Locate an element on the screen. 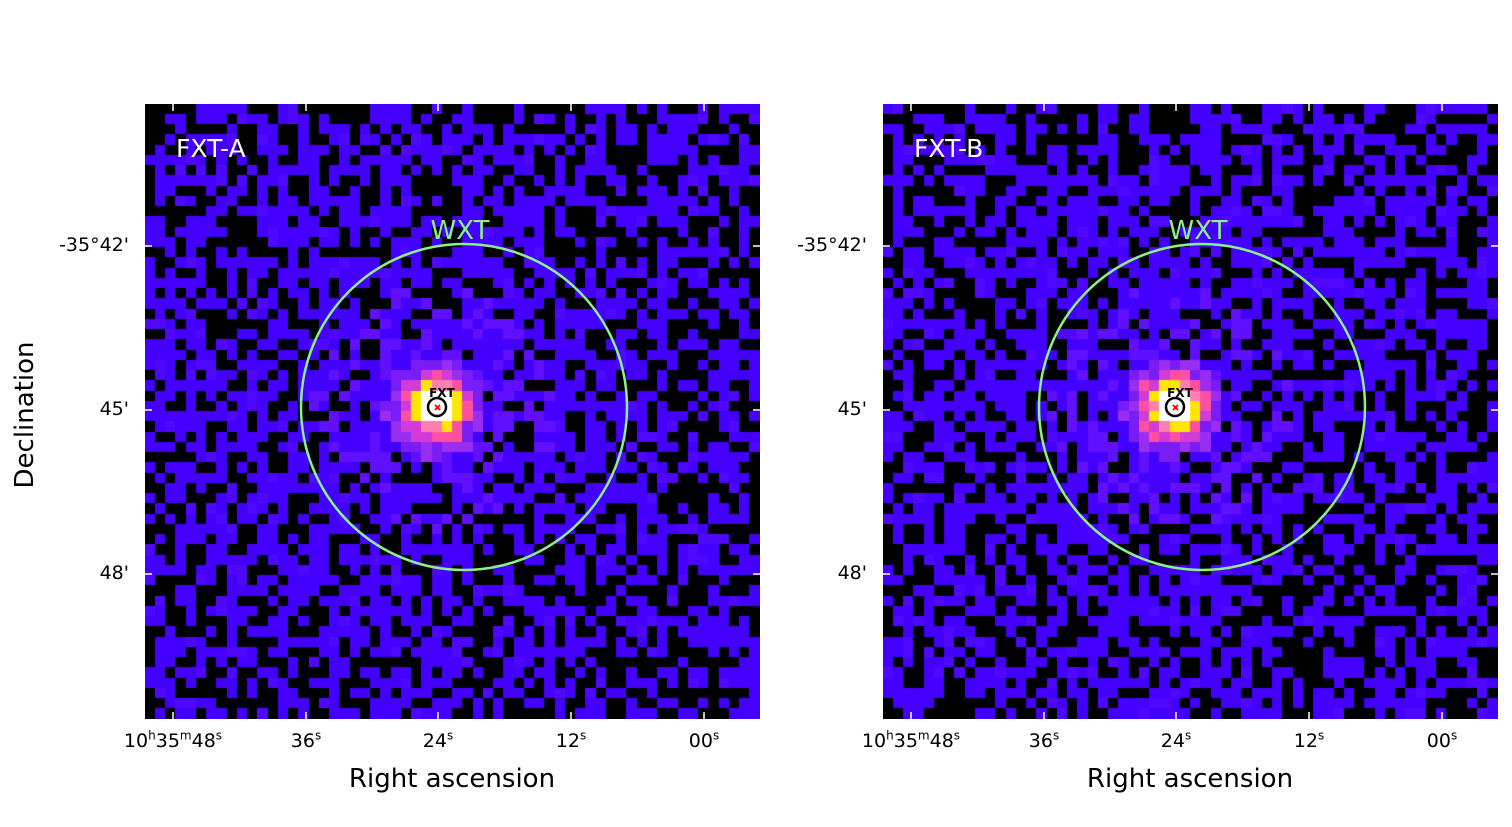 The height and width of the screenshot is (827, 1512). ra-tick-a-0: 10h35m48s is located at coordinates (173, 741).